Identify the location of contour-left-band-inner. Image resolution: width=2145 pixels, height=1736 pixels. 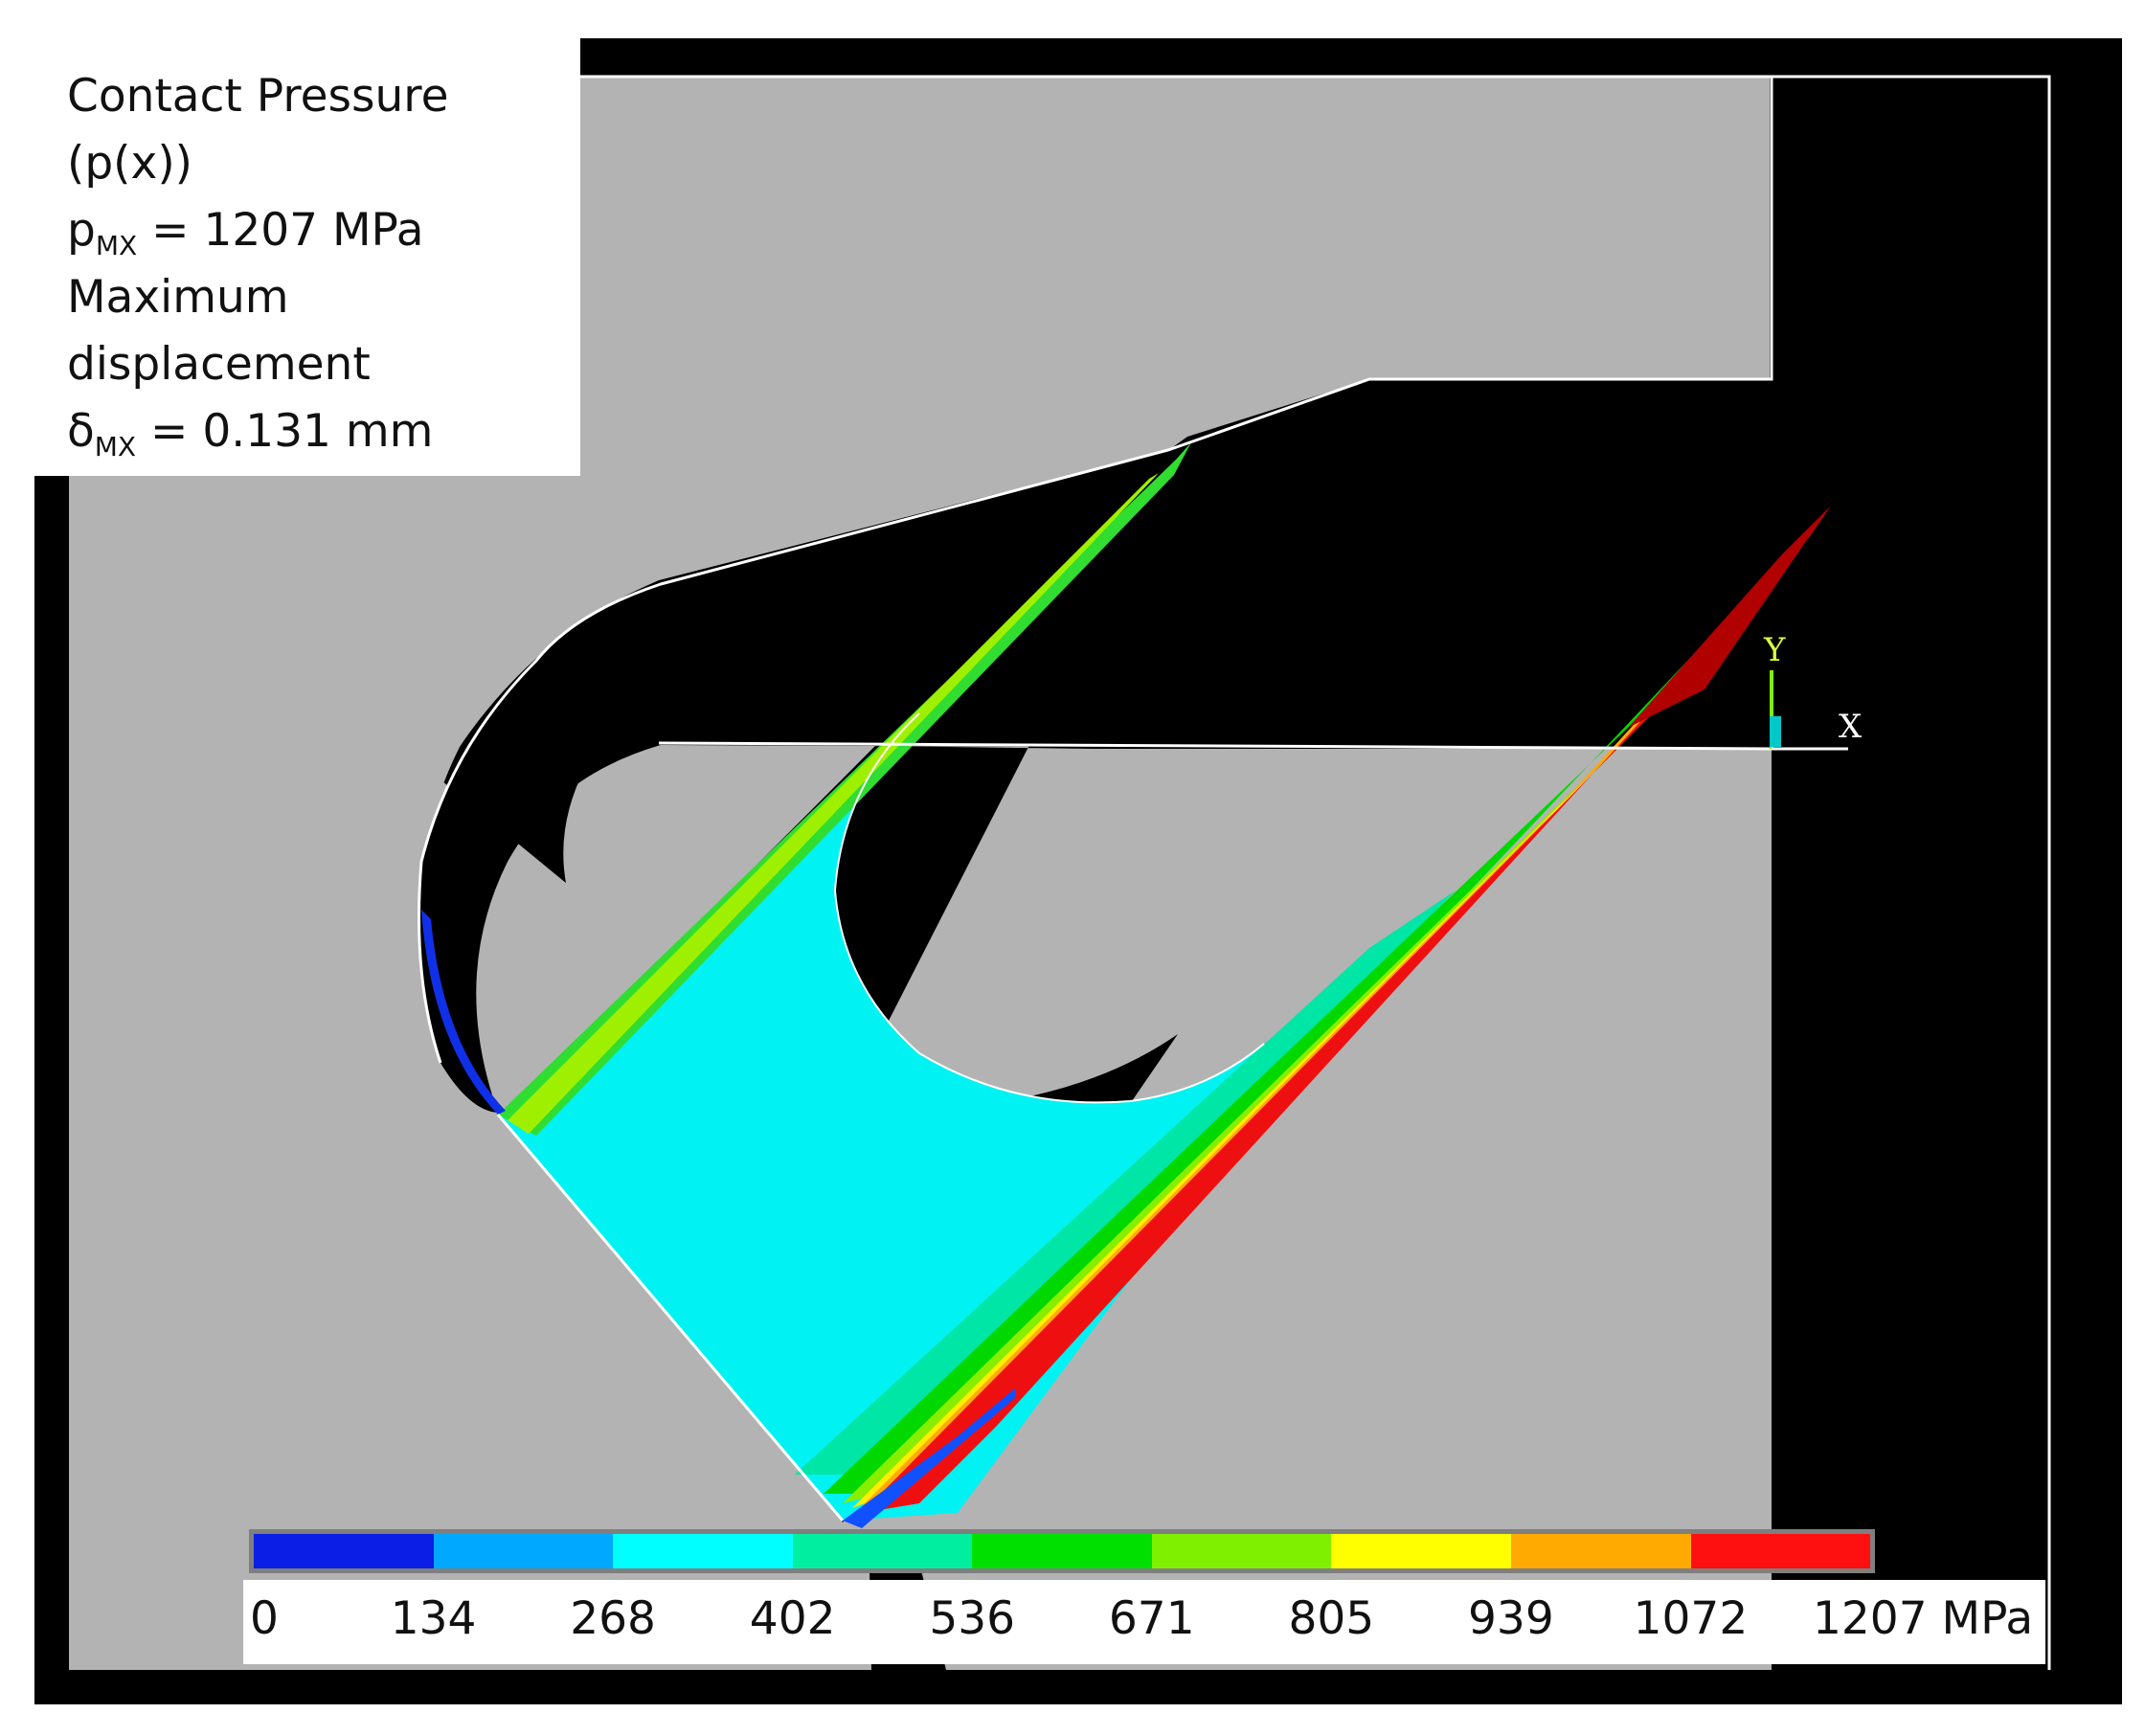
(833, 803).